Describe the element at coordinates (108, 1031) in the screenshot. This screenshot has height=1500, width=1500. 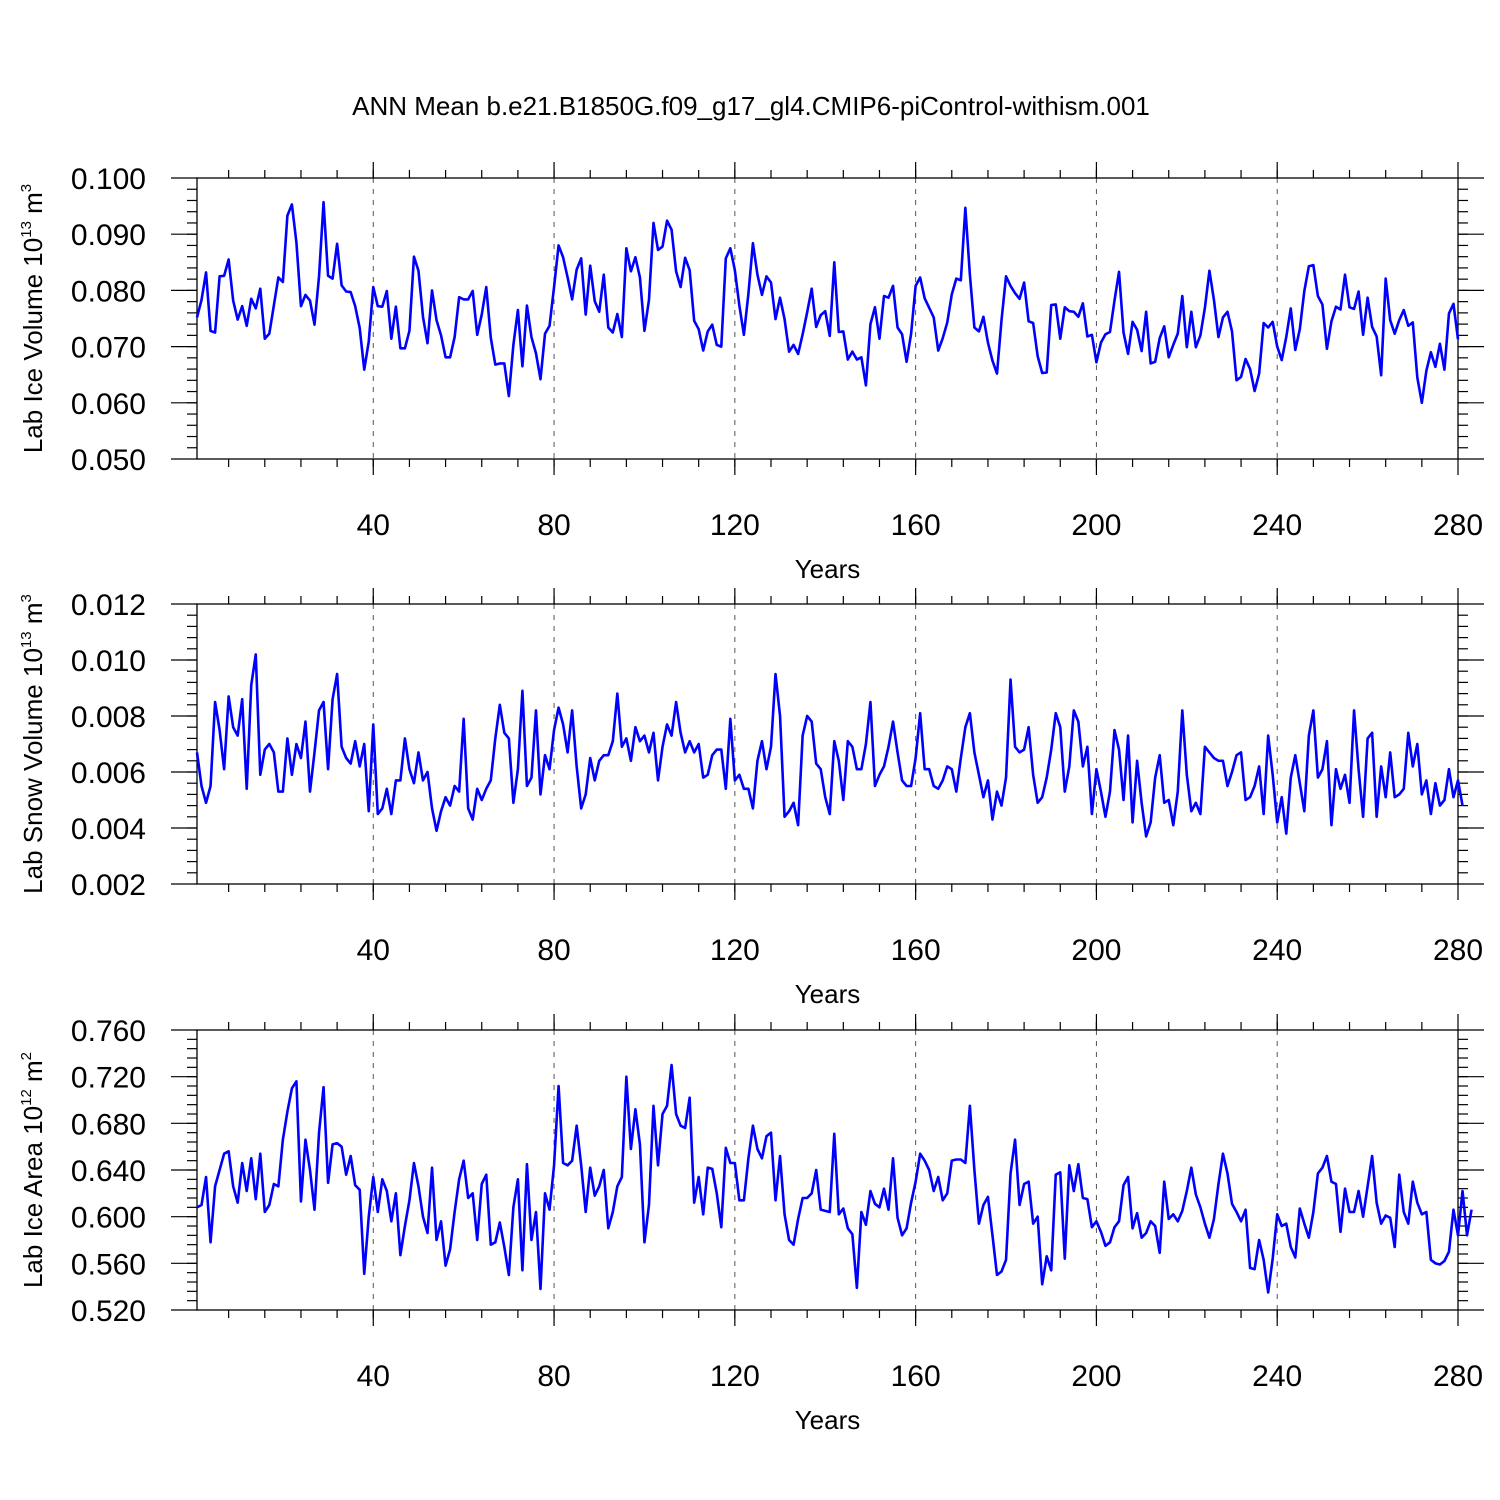
I see `y-tick-label: 0.760` at that location.